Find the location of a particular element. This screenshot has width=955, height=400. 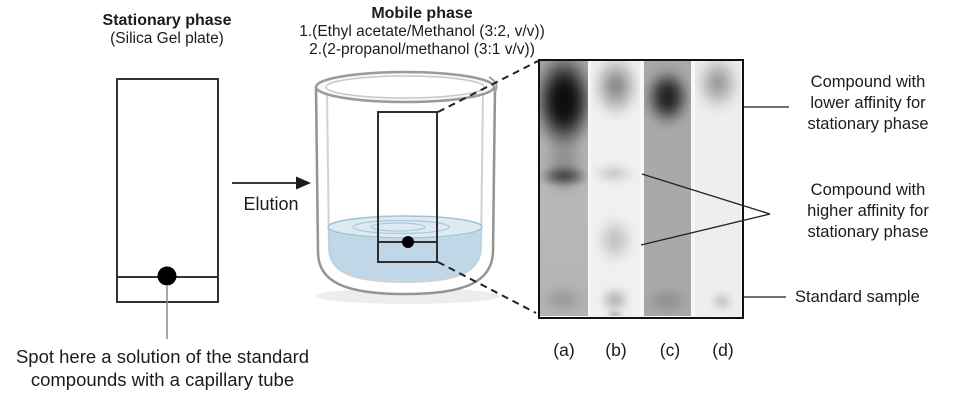

beaker-rim is located at coordinates (405, 87).